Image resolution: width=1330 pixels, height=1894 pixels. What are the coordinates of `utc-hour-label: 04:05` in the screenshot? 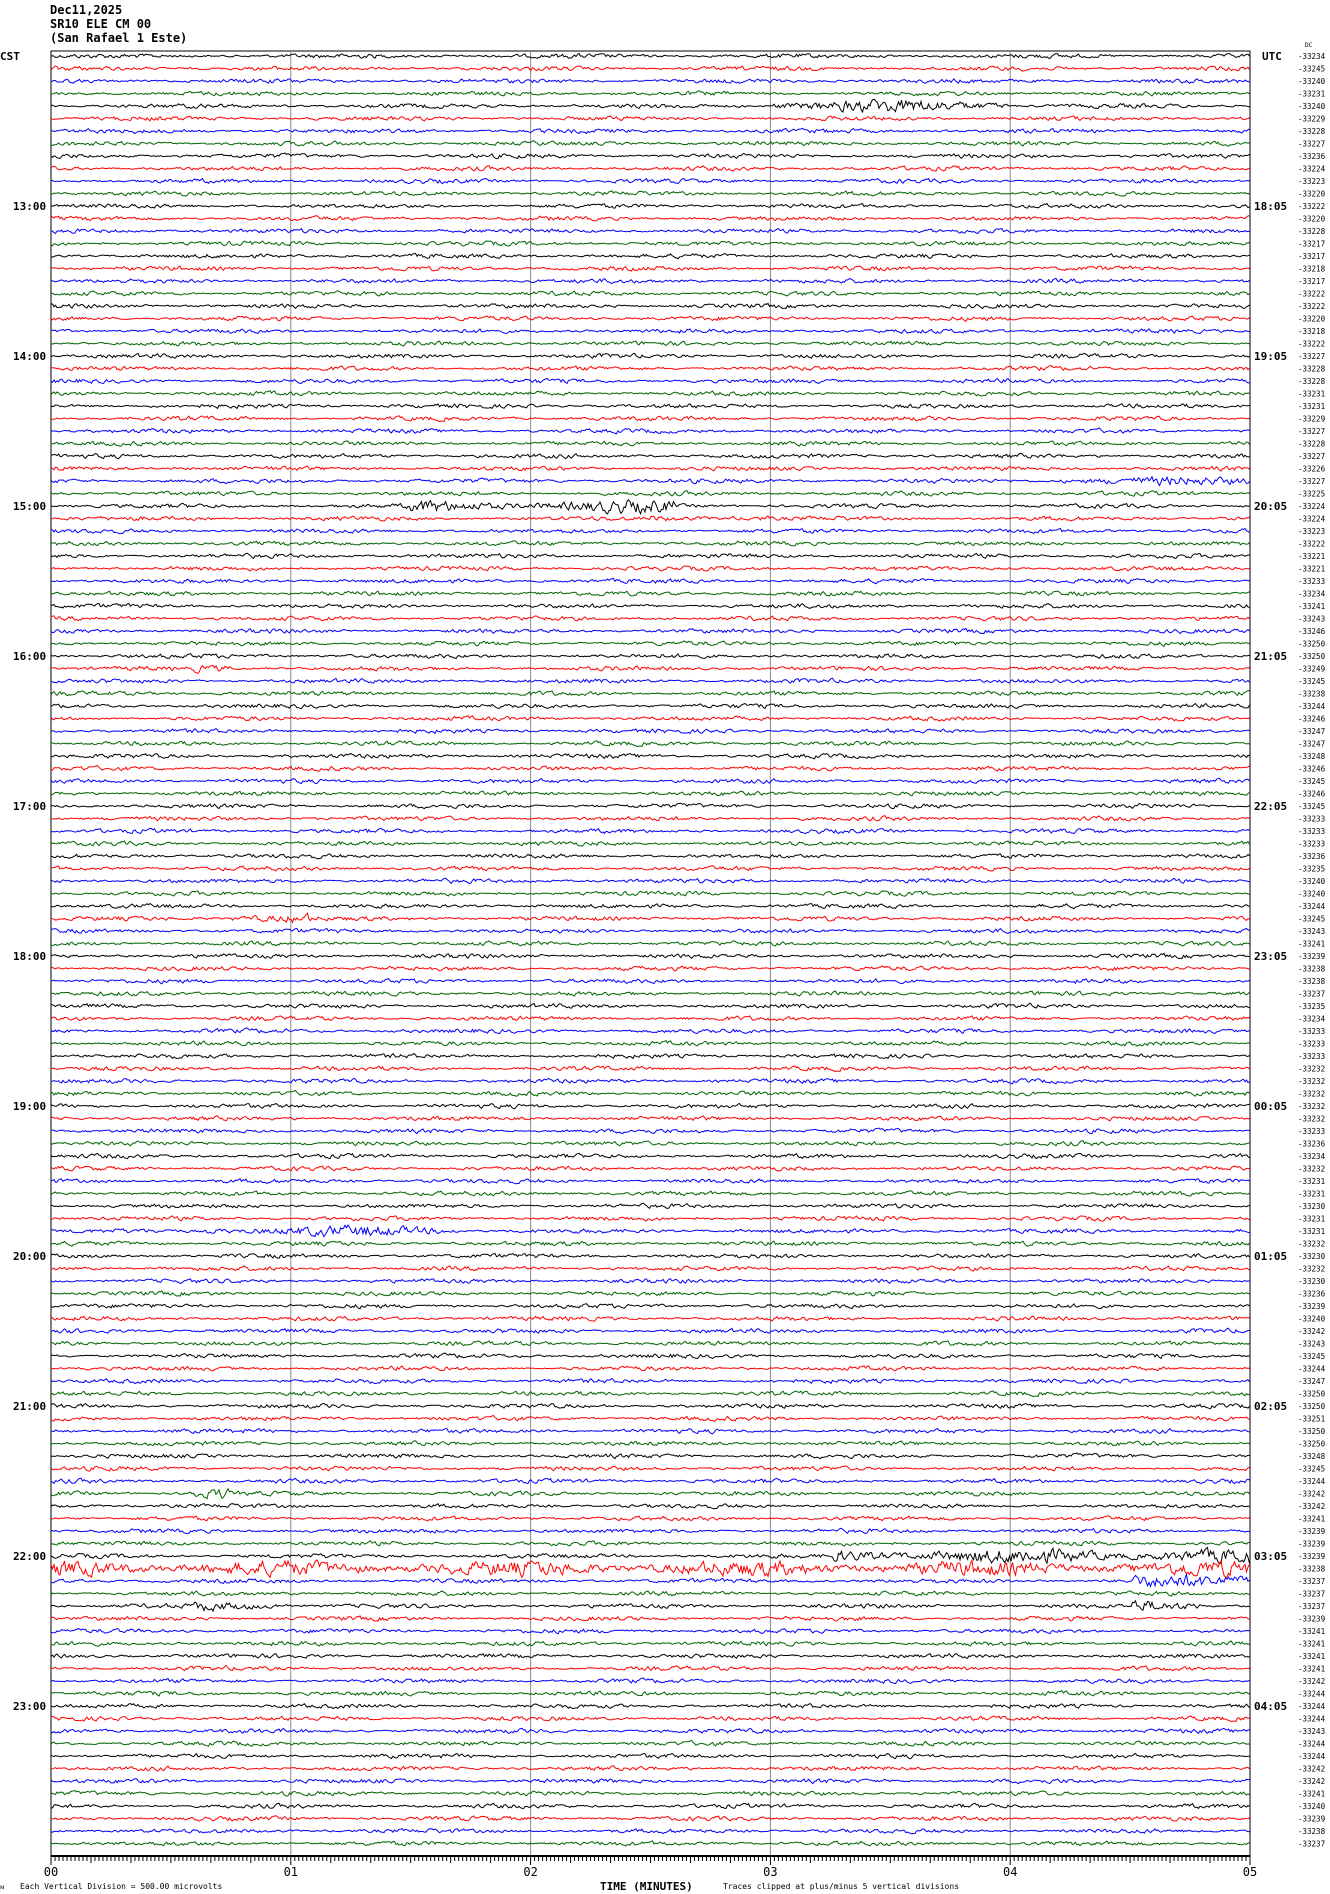 It's located at (1270, 1706).